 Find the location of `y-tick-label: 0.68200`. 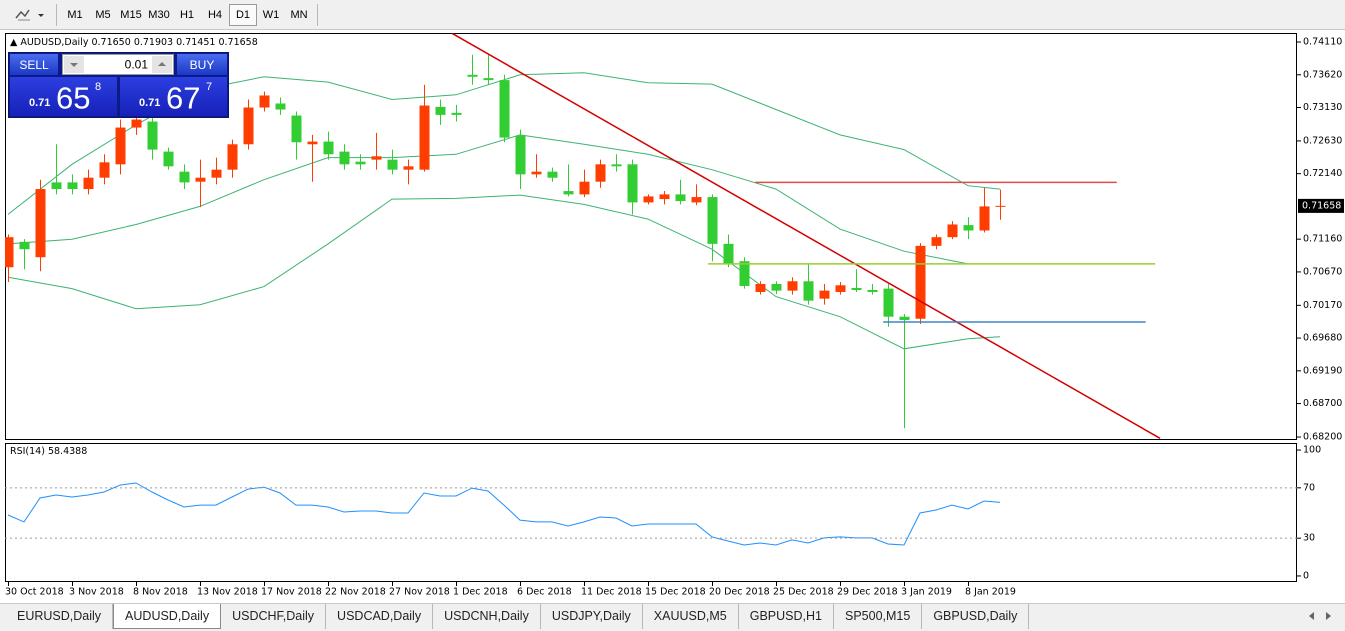

y-tick-label: 0.68200 is located at coordinates (1322, 436).